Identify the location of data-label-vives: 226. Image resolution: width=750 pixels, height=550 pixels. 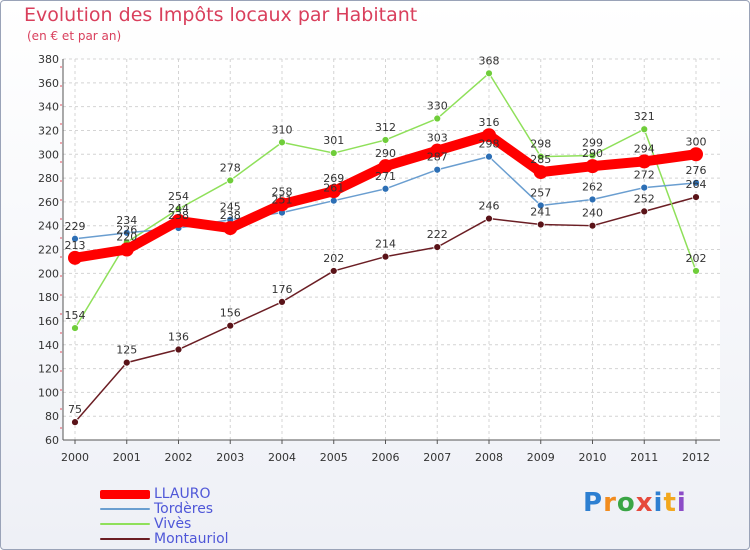
(126, 229).